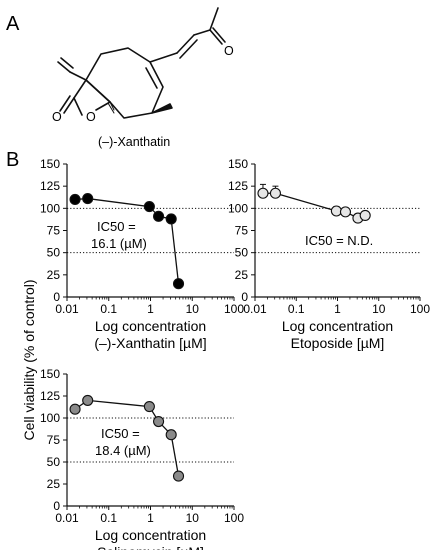 The height and width of the screenshot is (550, 433). I want to click on ic50-value: 18.4 (µM), so click(123, 450).